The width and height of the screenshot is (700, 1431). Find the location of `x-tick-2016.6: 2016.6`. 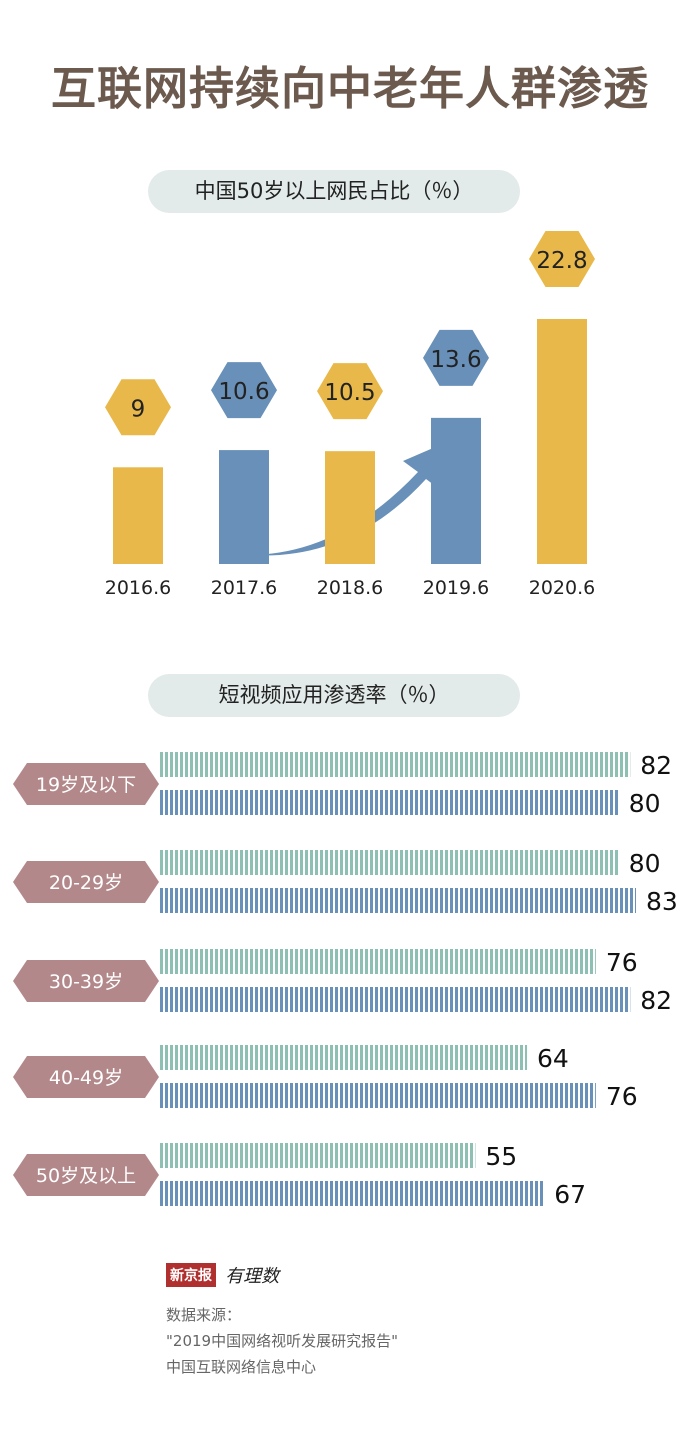

x-tick-2016.6: 2016.6 is located at coordinates (138, 588).